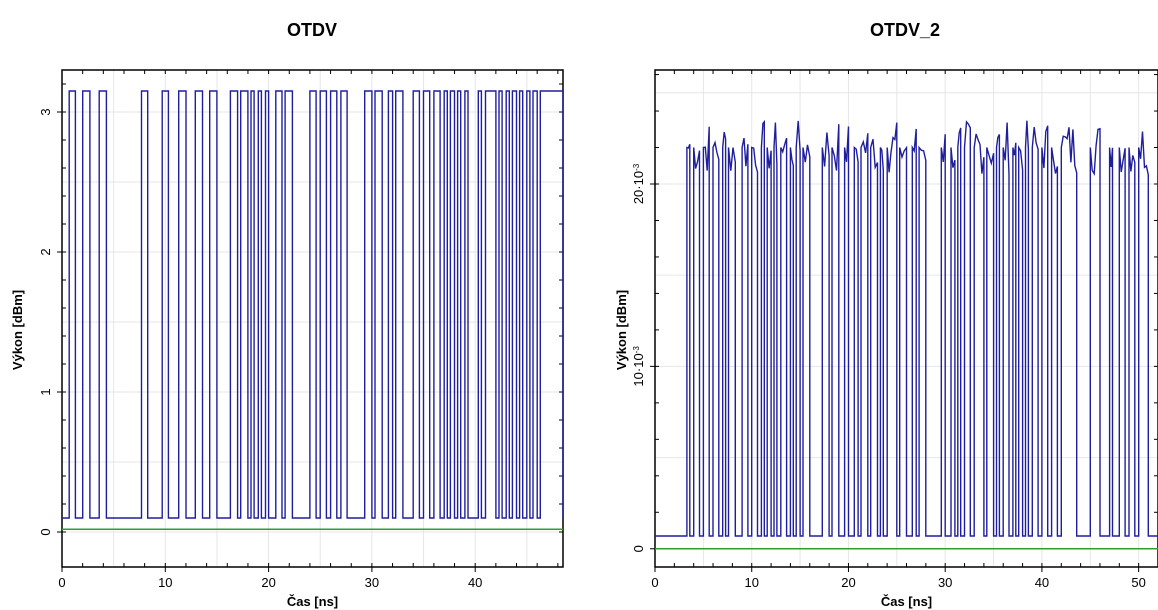 This screenshot has width=1158, height=610. I want to click on chart-title: OTDV, so click(312, 30).